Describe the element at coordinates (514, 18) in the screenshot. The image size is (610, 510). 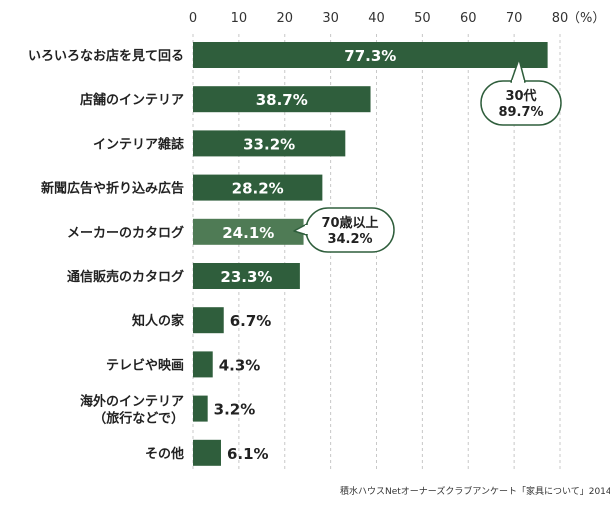
I see `x-tick-label: 70` at that location.